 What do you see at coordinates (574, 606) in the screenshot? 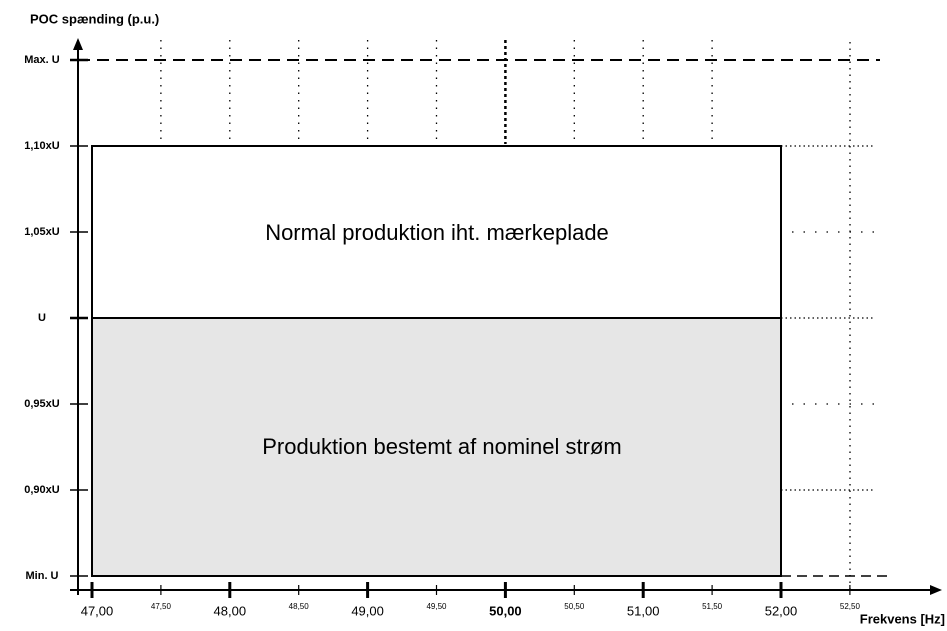
I see `x-tick-label: 50,50` at bounding box center [574, 606].